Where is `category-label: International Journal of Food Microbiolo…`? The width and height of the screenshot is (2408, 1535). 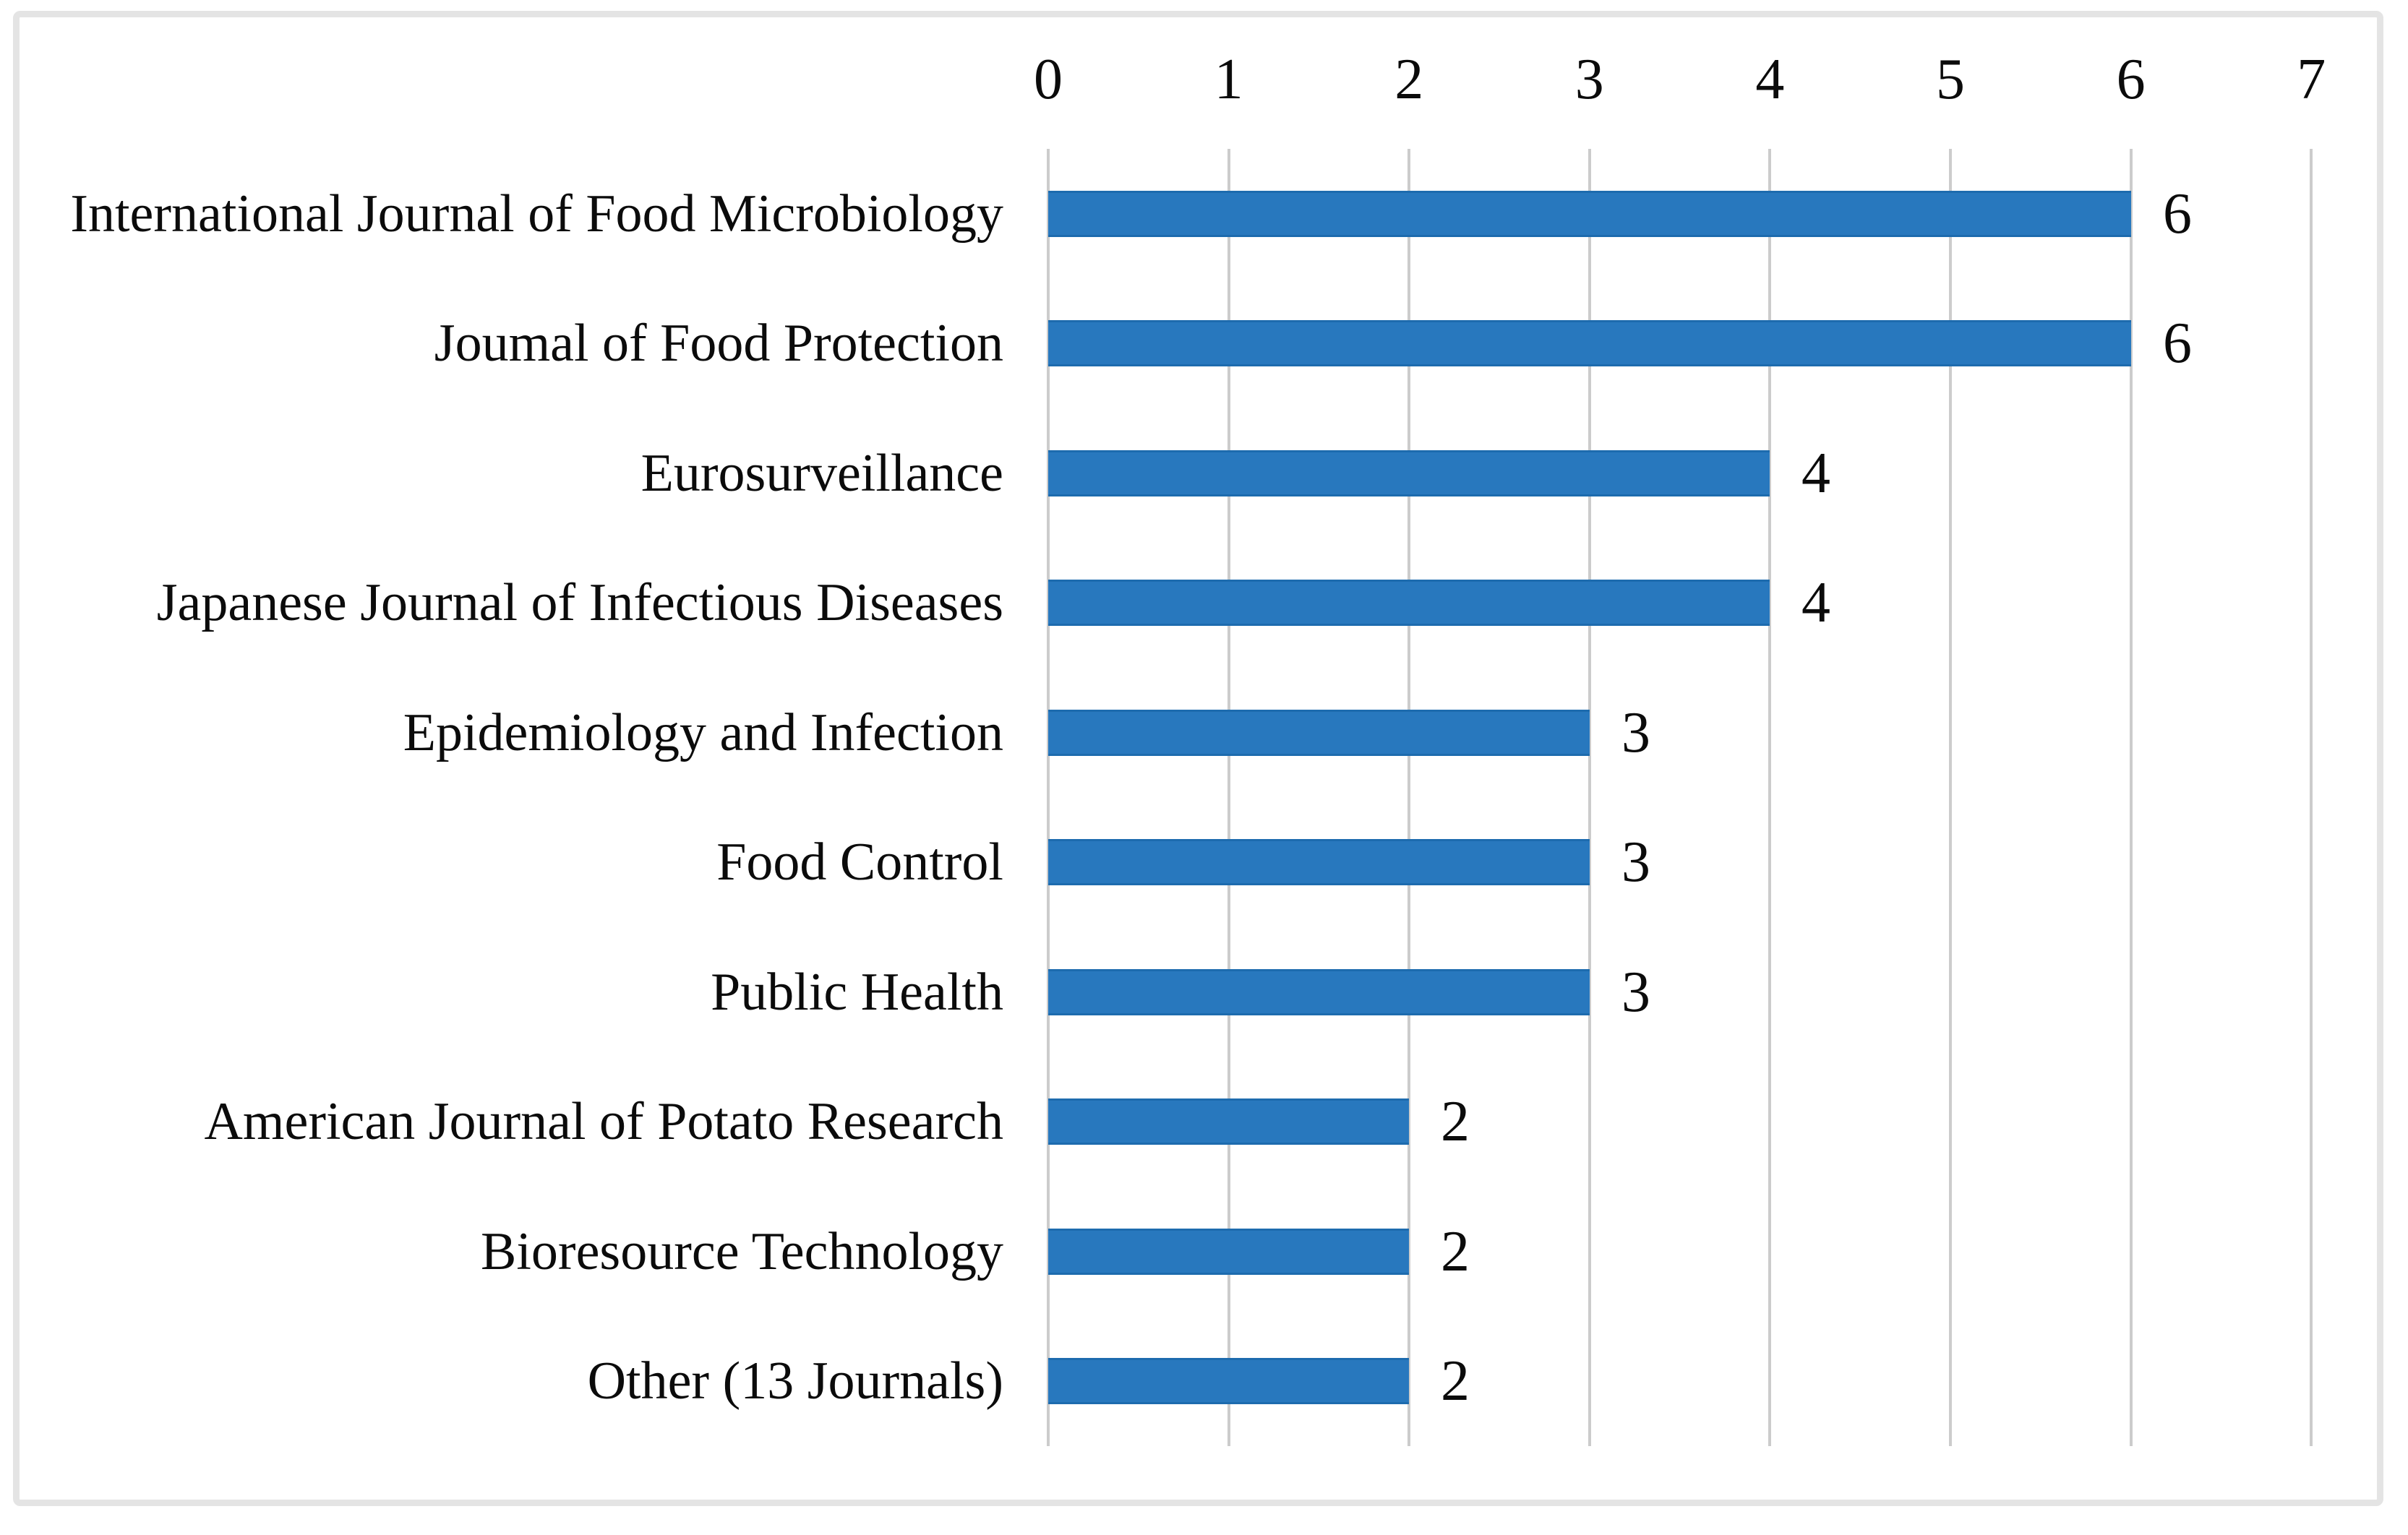 category-label: International Journal of Food Microbiolo… is located at coordinates (536, 214).